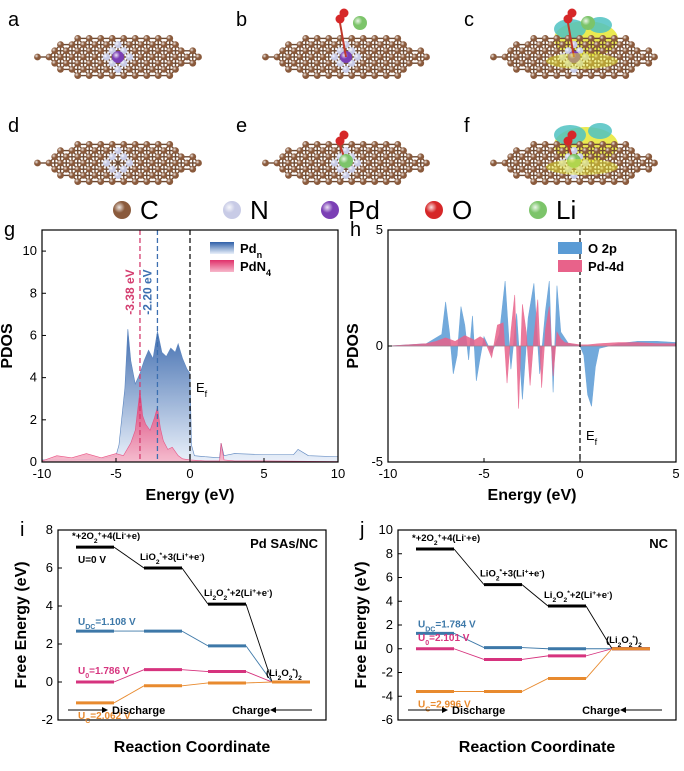  I want to click on y-tick-label: 6, so click(389, 577).